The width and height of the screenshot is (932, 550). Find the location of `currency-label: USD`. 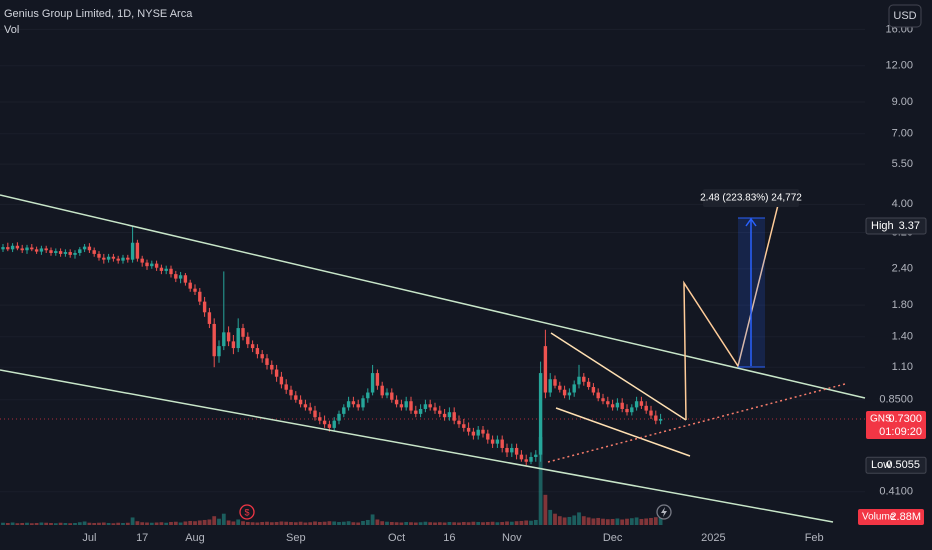

currency-label: USD is located at coordinates (904, 16).